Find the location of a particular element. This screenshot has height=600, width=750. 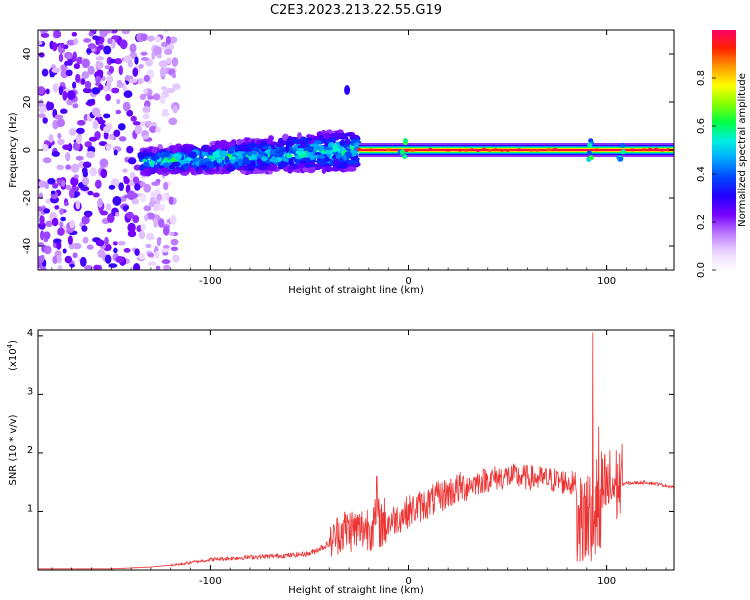

snr-scale-close: ) is located at coordinates (13, 342).